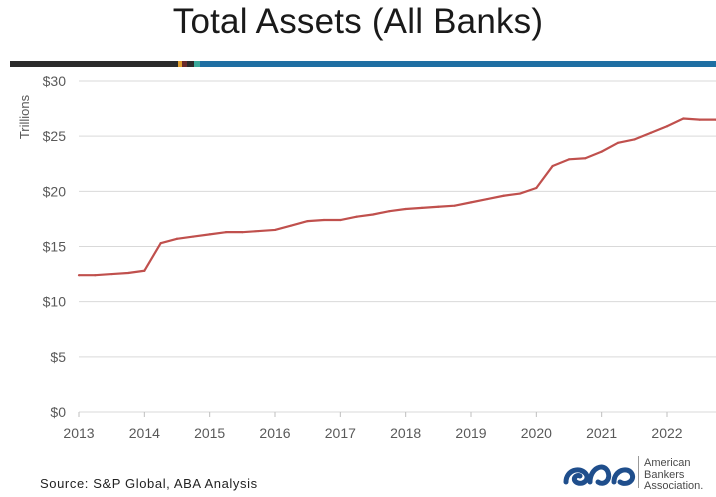 The width and height of the screenshot is (716, 497). I want to click on header-bar-gold-segment, so click(180, 64).